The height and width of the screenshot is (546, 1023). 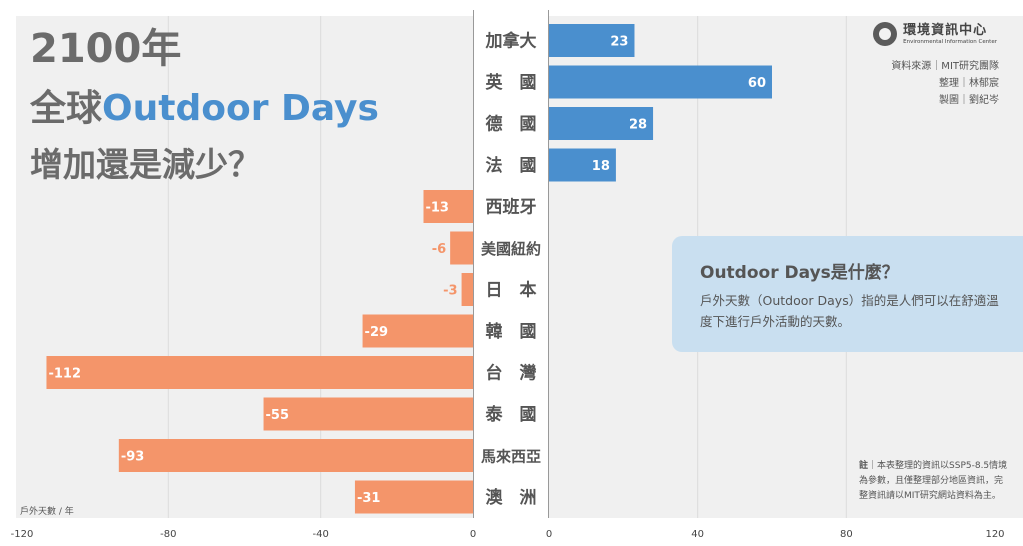 What do you see at coordinates (757, 83) in the screenshot?
I see `data-label: 60` at bounding box center [757, 83].